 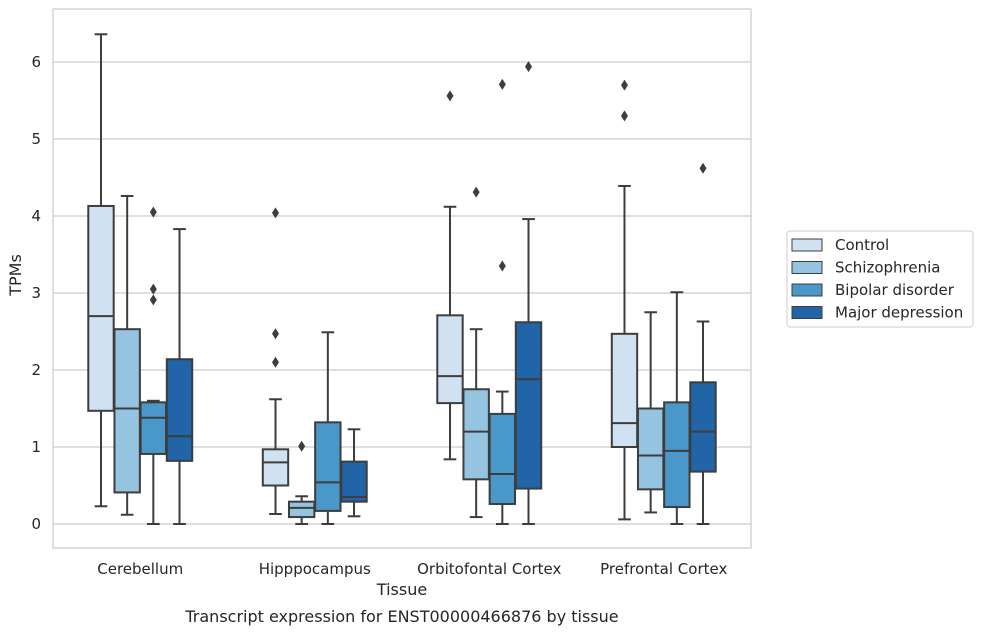 What do you see at coordinates (489, 569) in the screenshot?
I see `x-tick-label: Orbitofontal Cortex` at bounding box center [489, 569].